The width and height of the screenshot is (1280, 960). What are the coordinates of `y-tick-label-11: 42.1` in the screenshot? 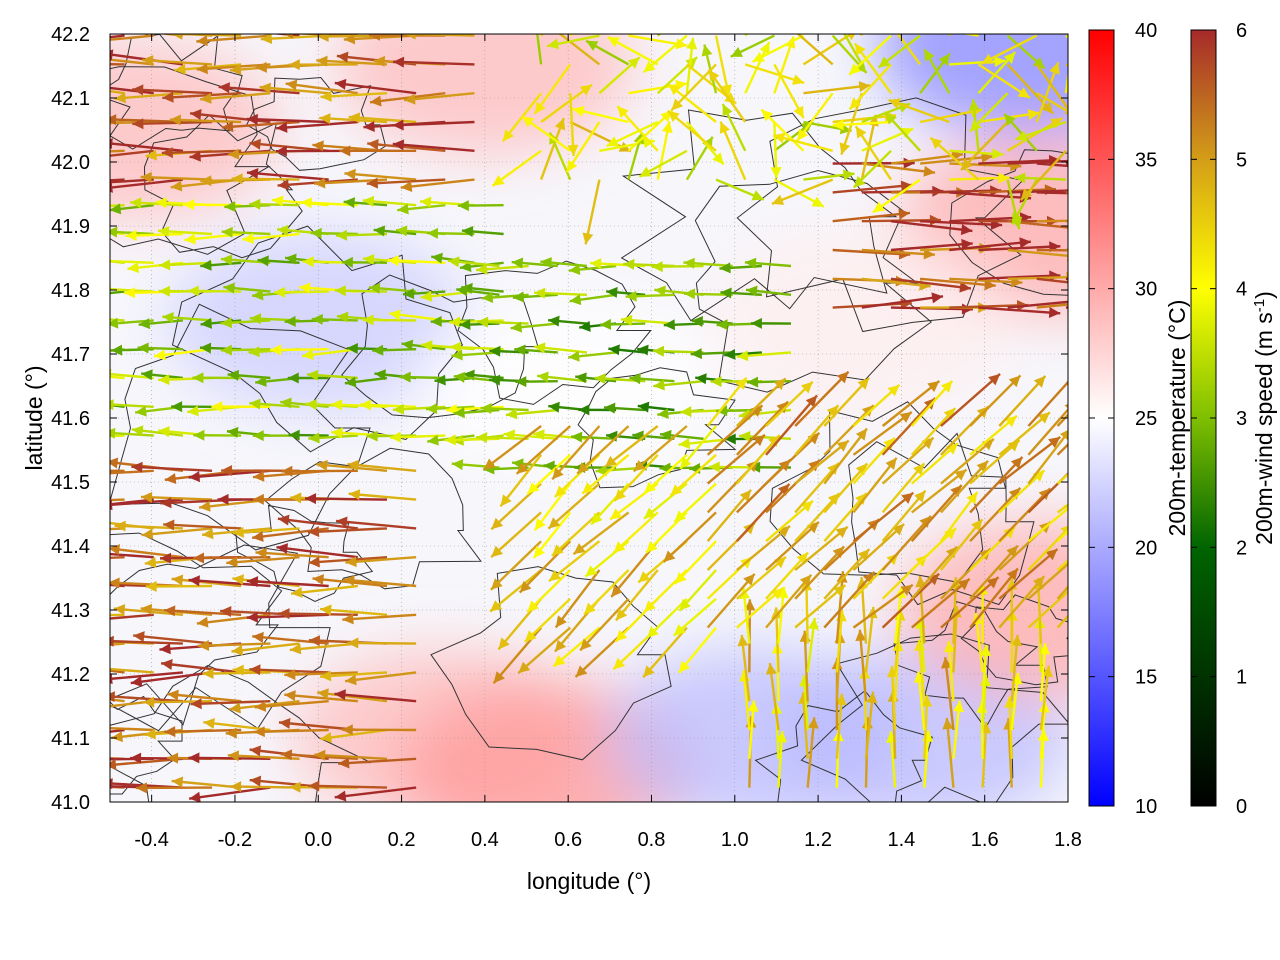 It's located at (70, 99).